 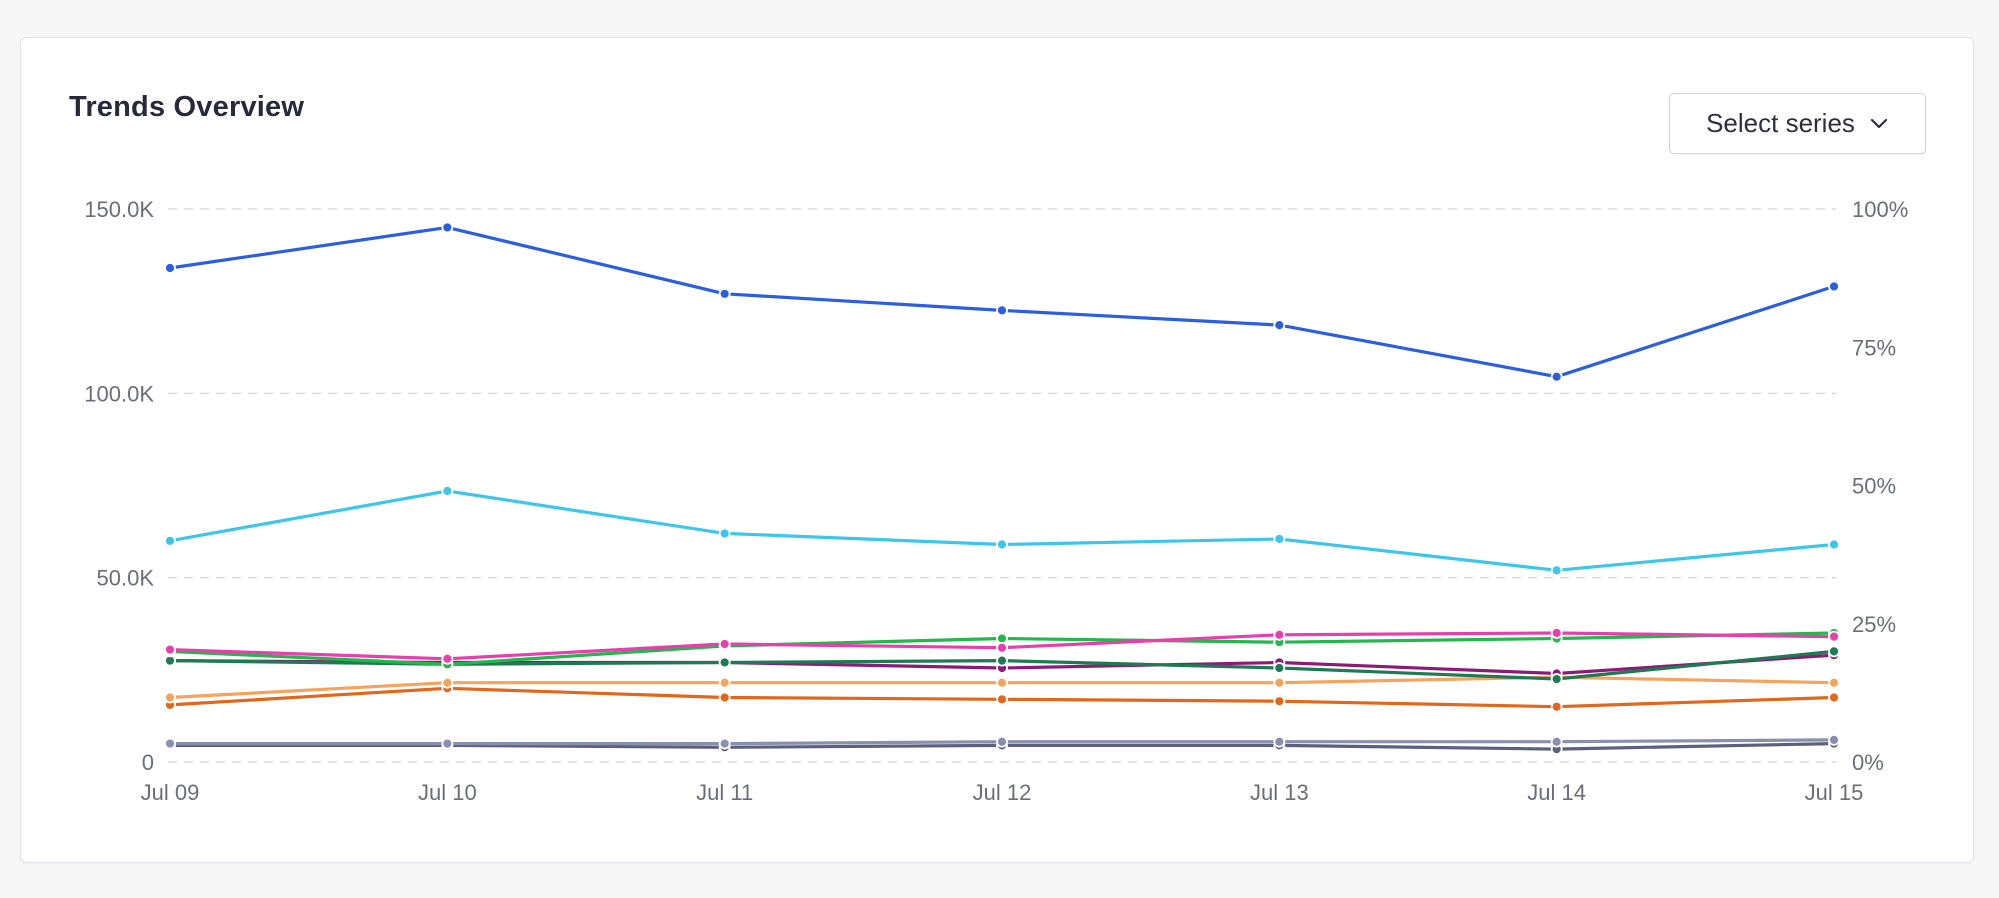 What do you see at coordinates (119, 209) in the screenshot?
I see `y-tick-label: 150.0K` at bounding box center [119, 209].